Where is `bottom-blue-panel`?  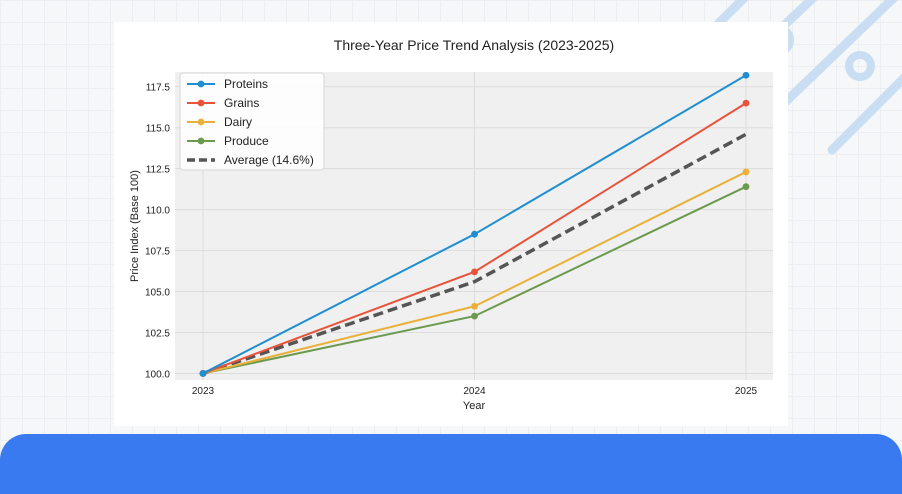
bottom-blue-panel is located at coordinates (451, 464).